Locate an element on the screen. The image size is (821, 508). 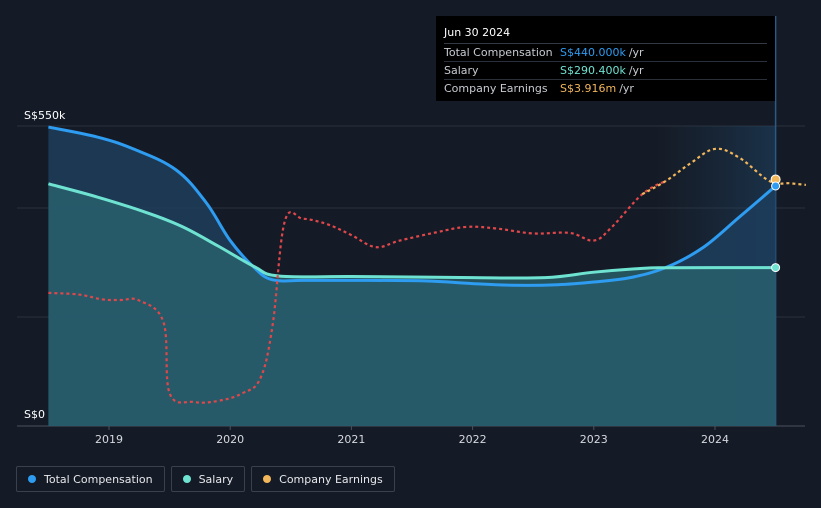
total-compensation-marker is located at coordinates (776, 186).